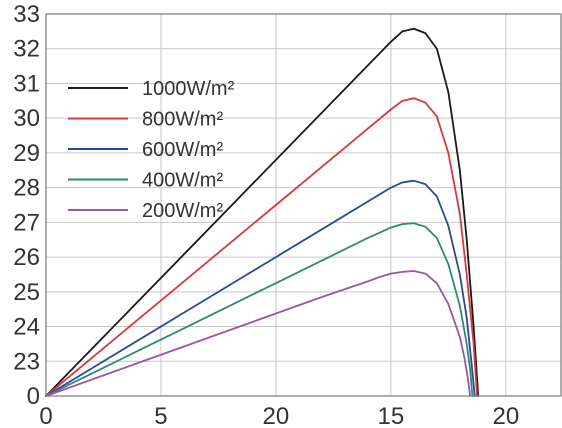 This screenshot has width=562, height=428. I want to click on y-tick-label: 29, so click(26, 153).